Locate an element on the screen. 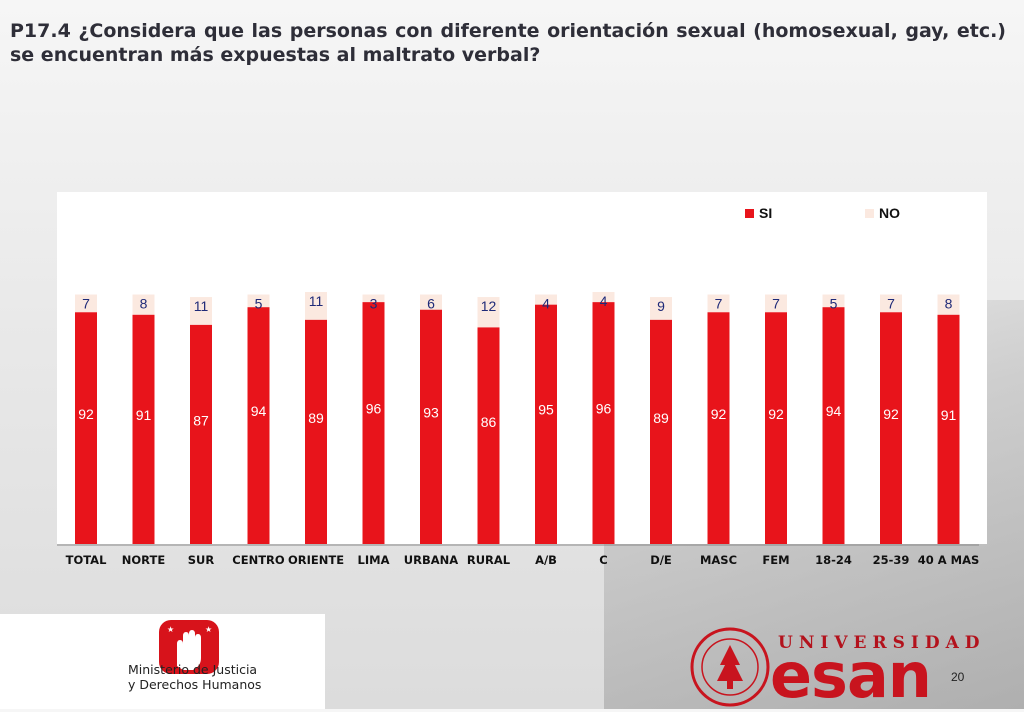  data-label-no: 6 is located at coordinates (431, 304).